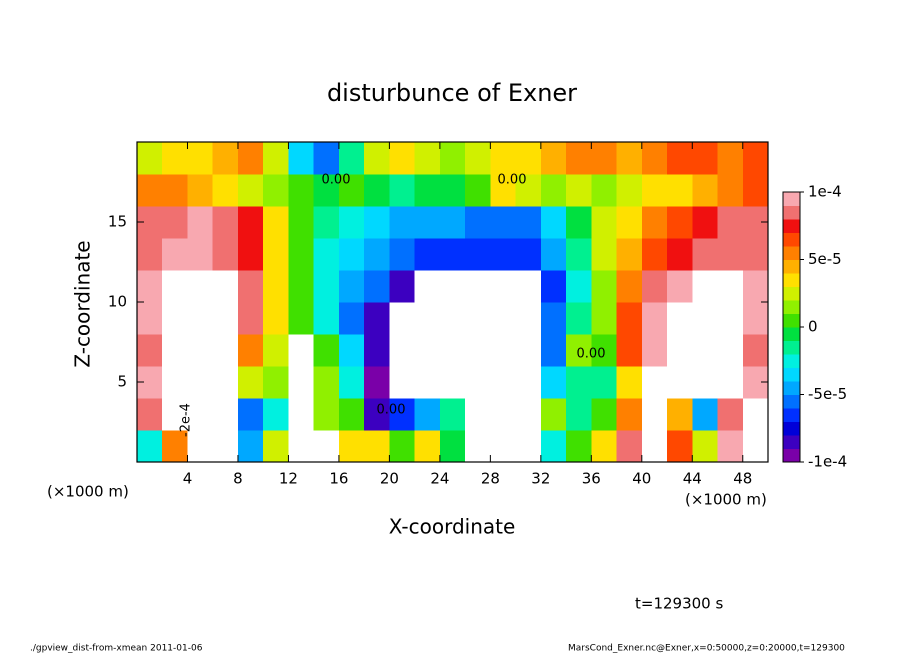  I want to click on colorbar-tick-label: -5e-5, so click(827, 394).